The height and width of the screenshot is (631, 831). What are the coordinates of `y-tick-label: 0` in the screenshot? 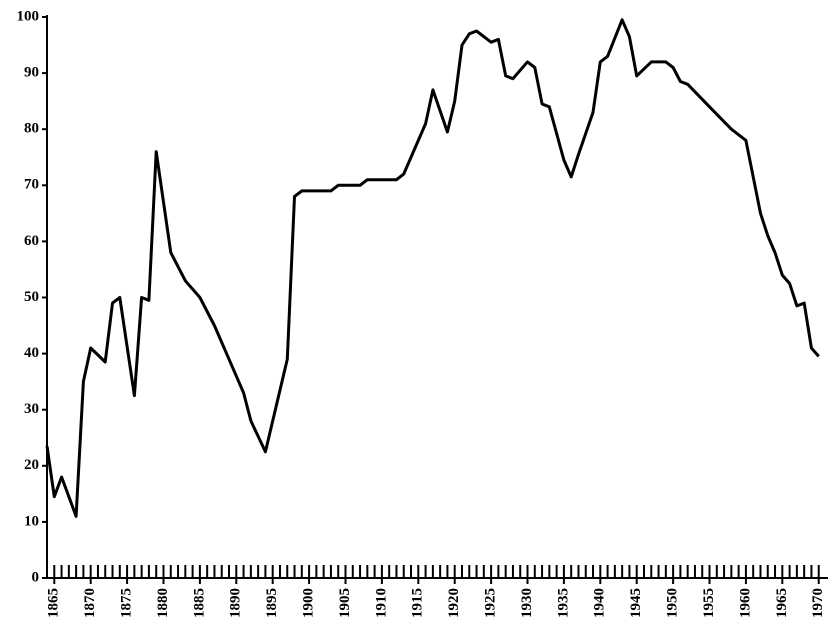 It's located at (36, 577).